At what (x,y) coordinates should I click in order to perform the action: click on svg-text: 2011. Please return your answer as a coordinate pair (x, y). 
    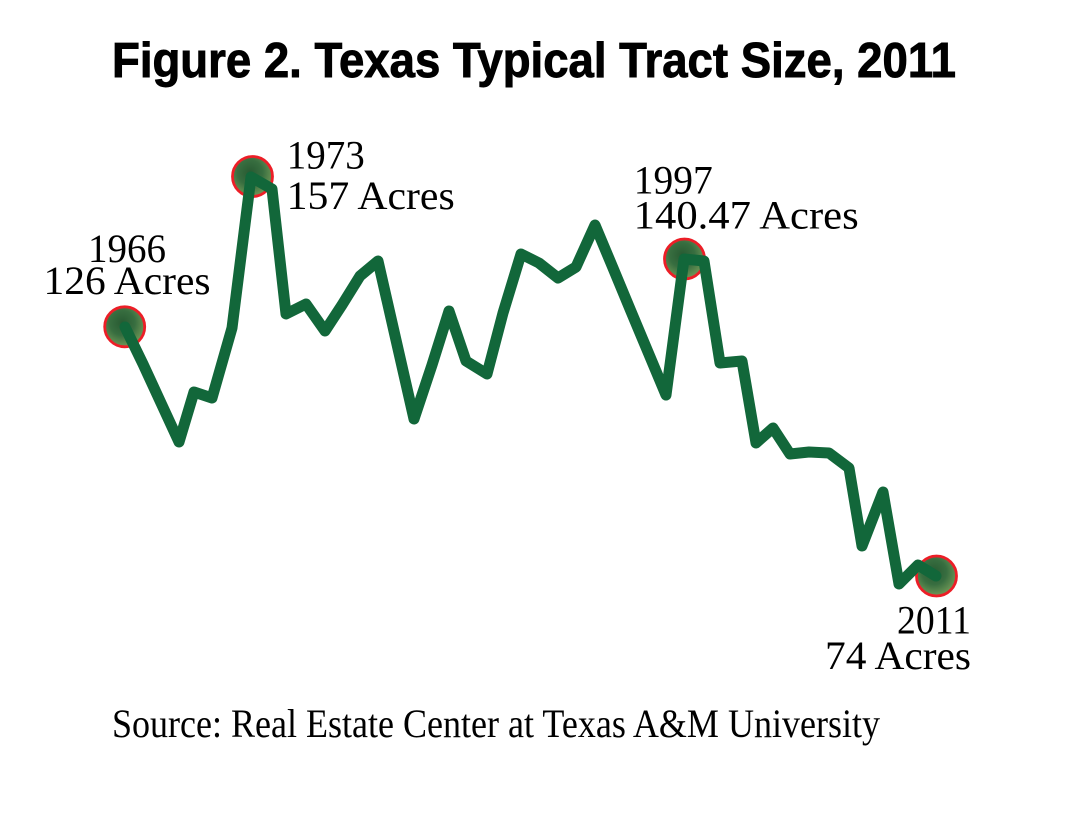
    Looking at the image, I should click on (934, 620).